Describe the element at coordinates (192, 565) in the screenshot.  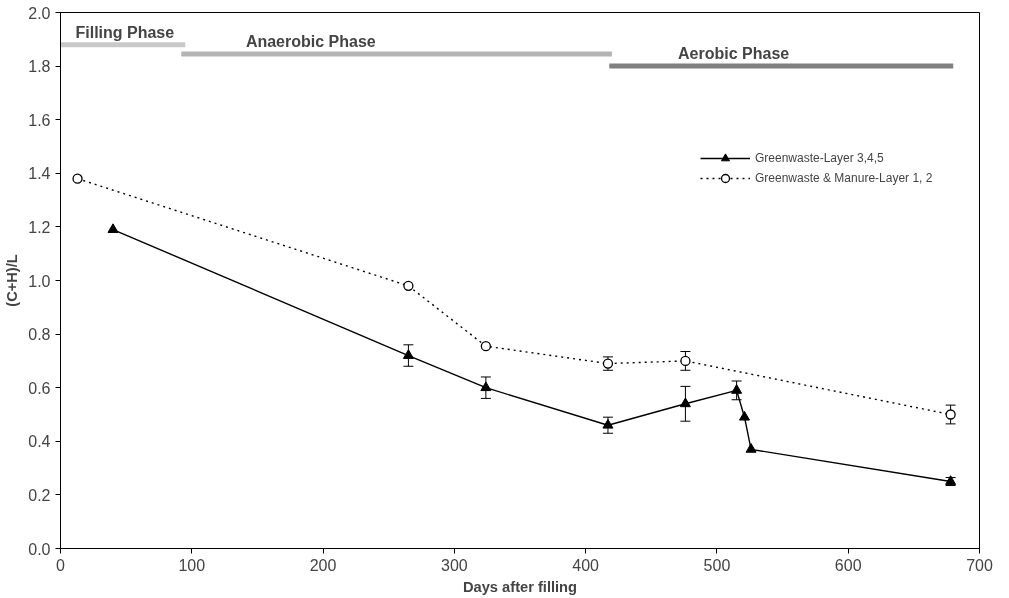
I see `x-tick-label: 100` at that location.